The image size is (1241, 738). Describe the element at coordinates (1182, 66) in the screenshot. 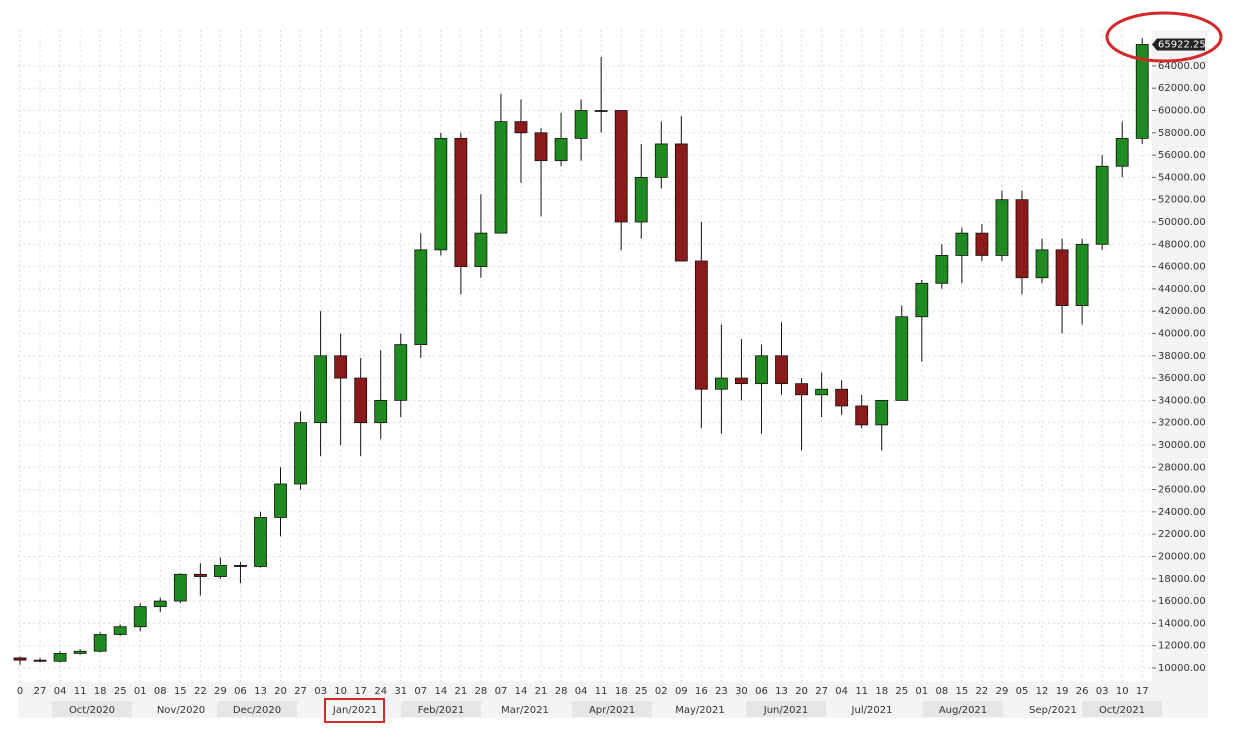

I see `y-tick-label: 64000.00` at that location.